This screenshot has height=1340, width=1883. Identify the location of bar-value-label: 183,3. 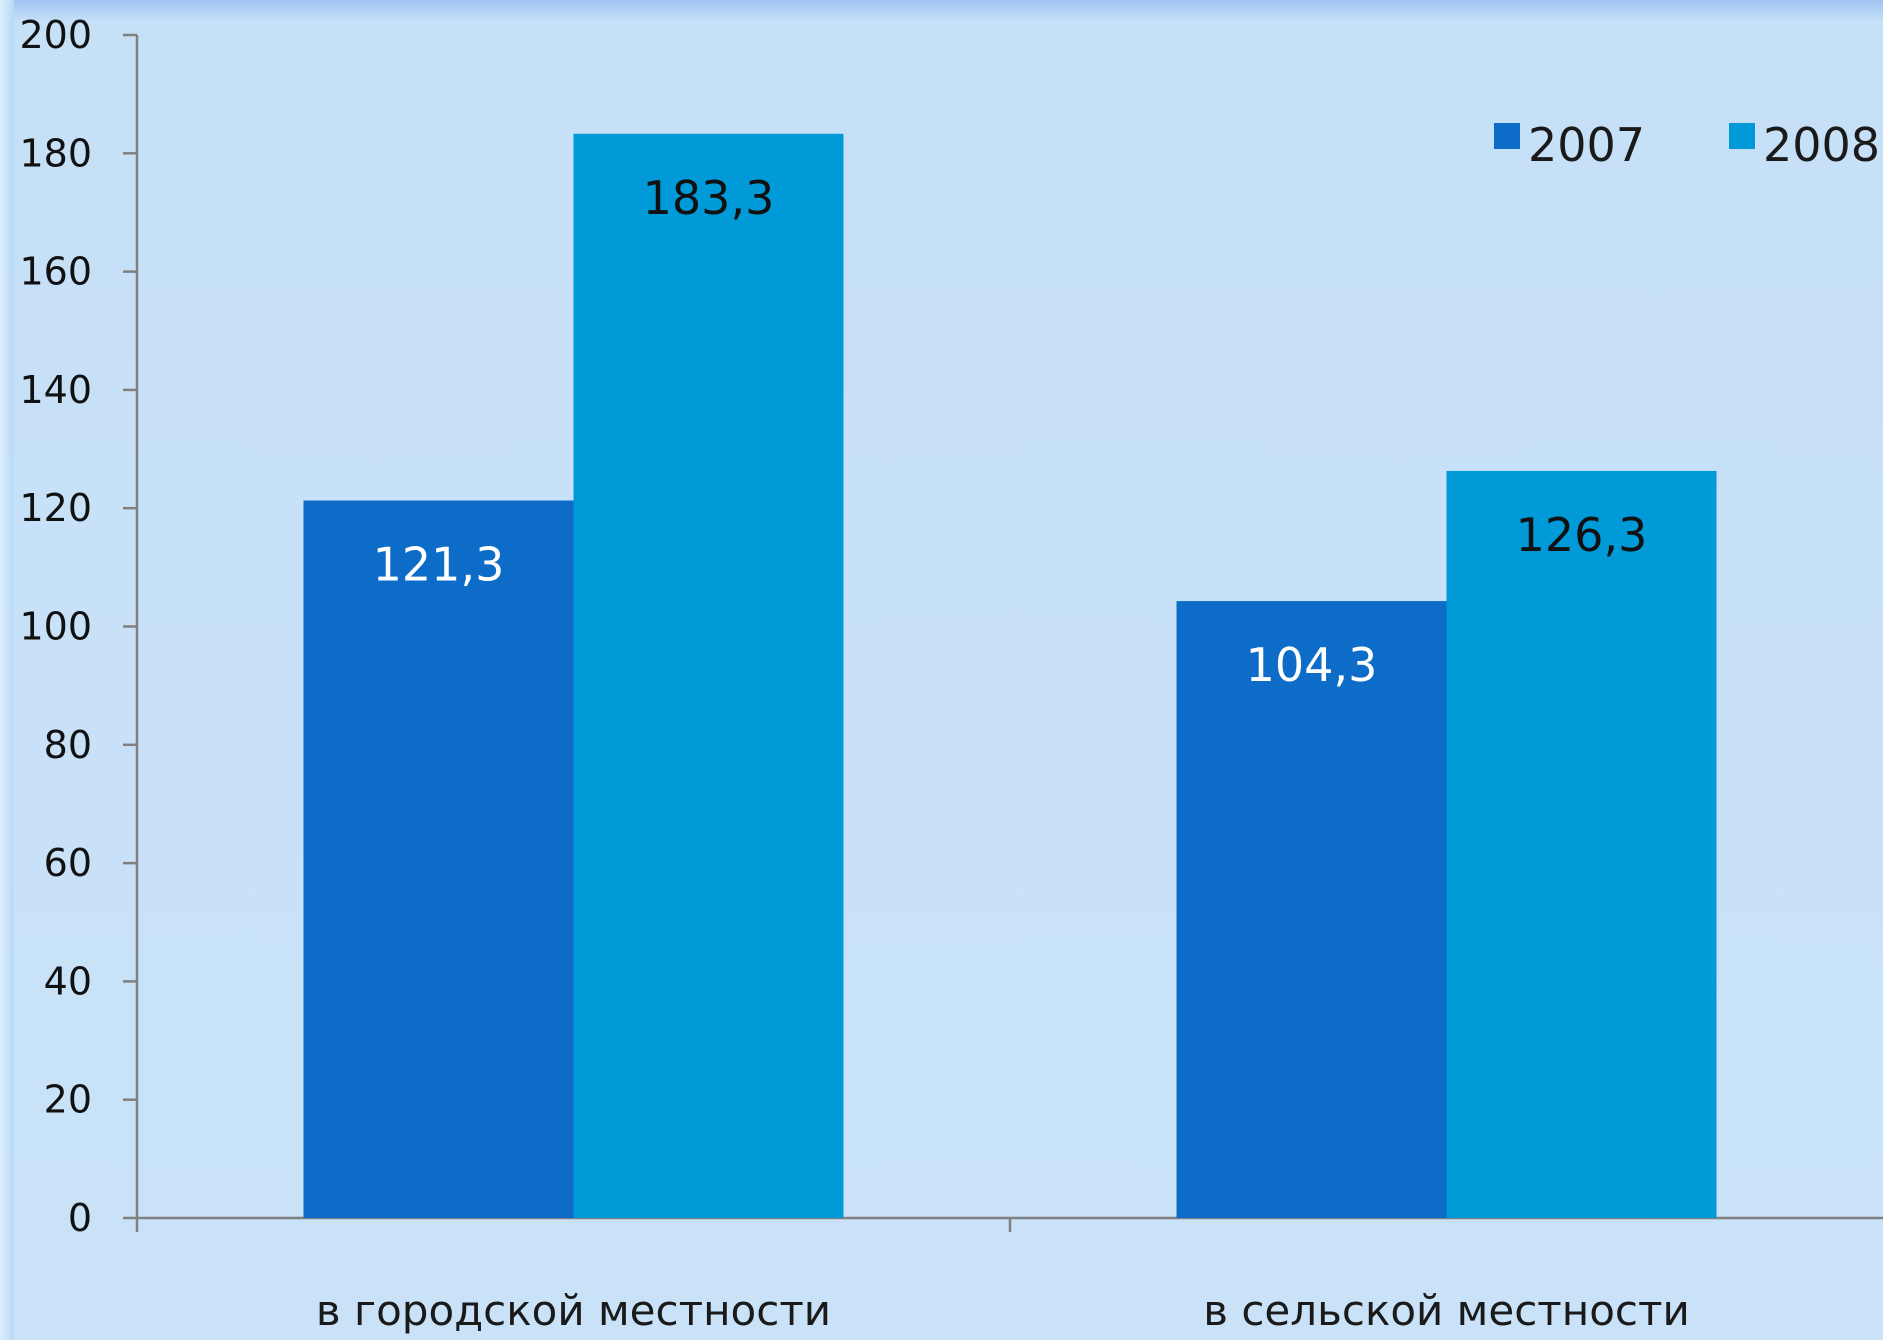
(709, 198).